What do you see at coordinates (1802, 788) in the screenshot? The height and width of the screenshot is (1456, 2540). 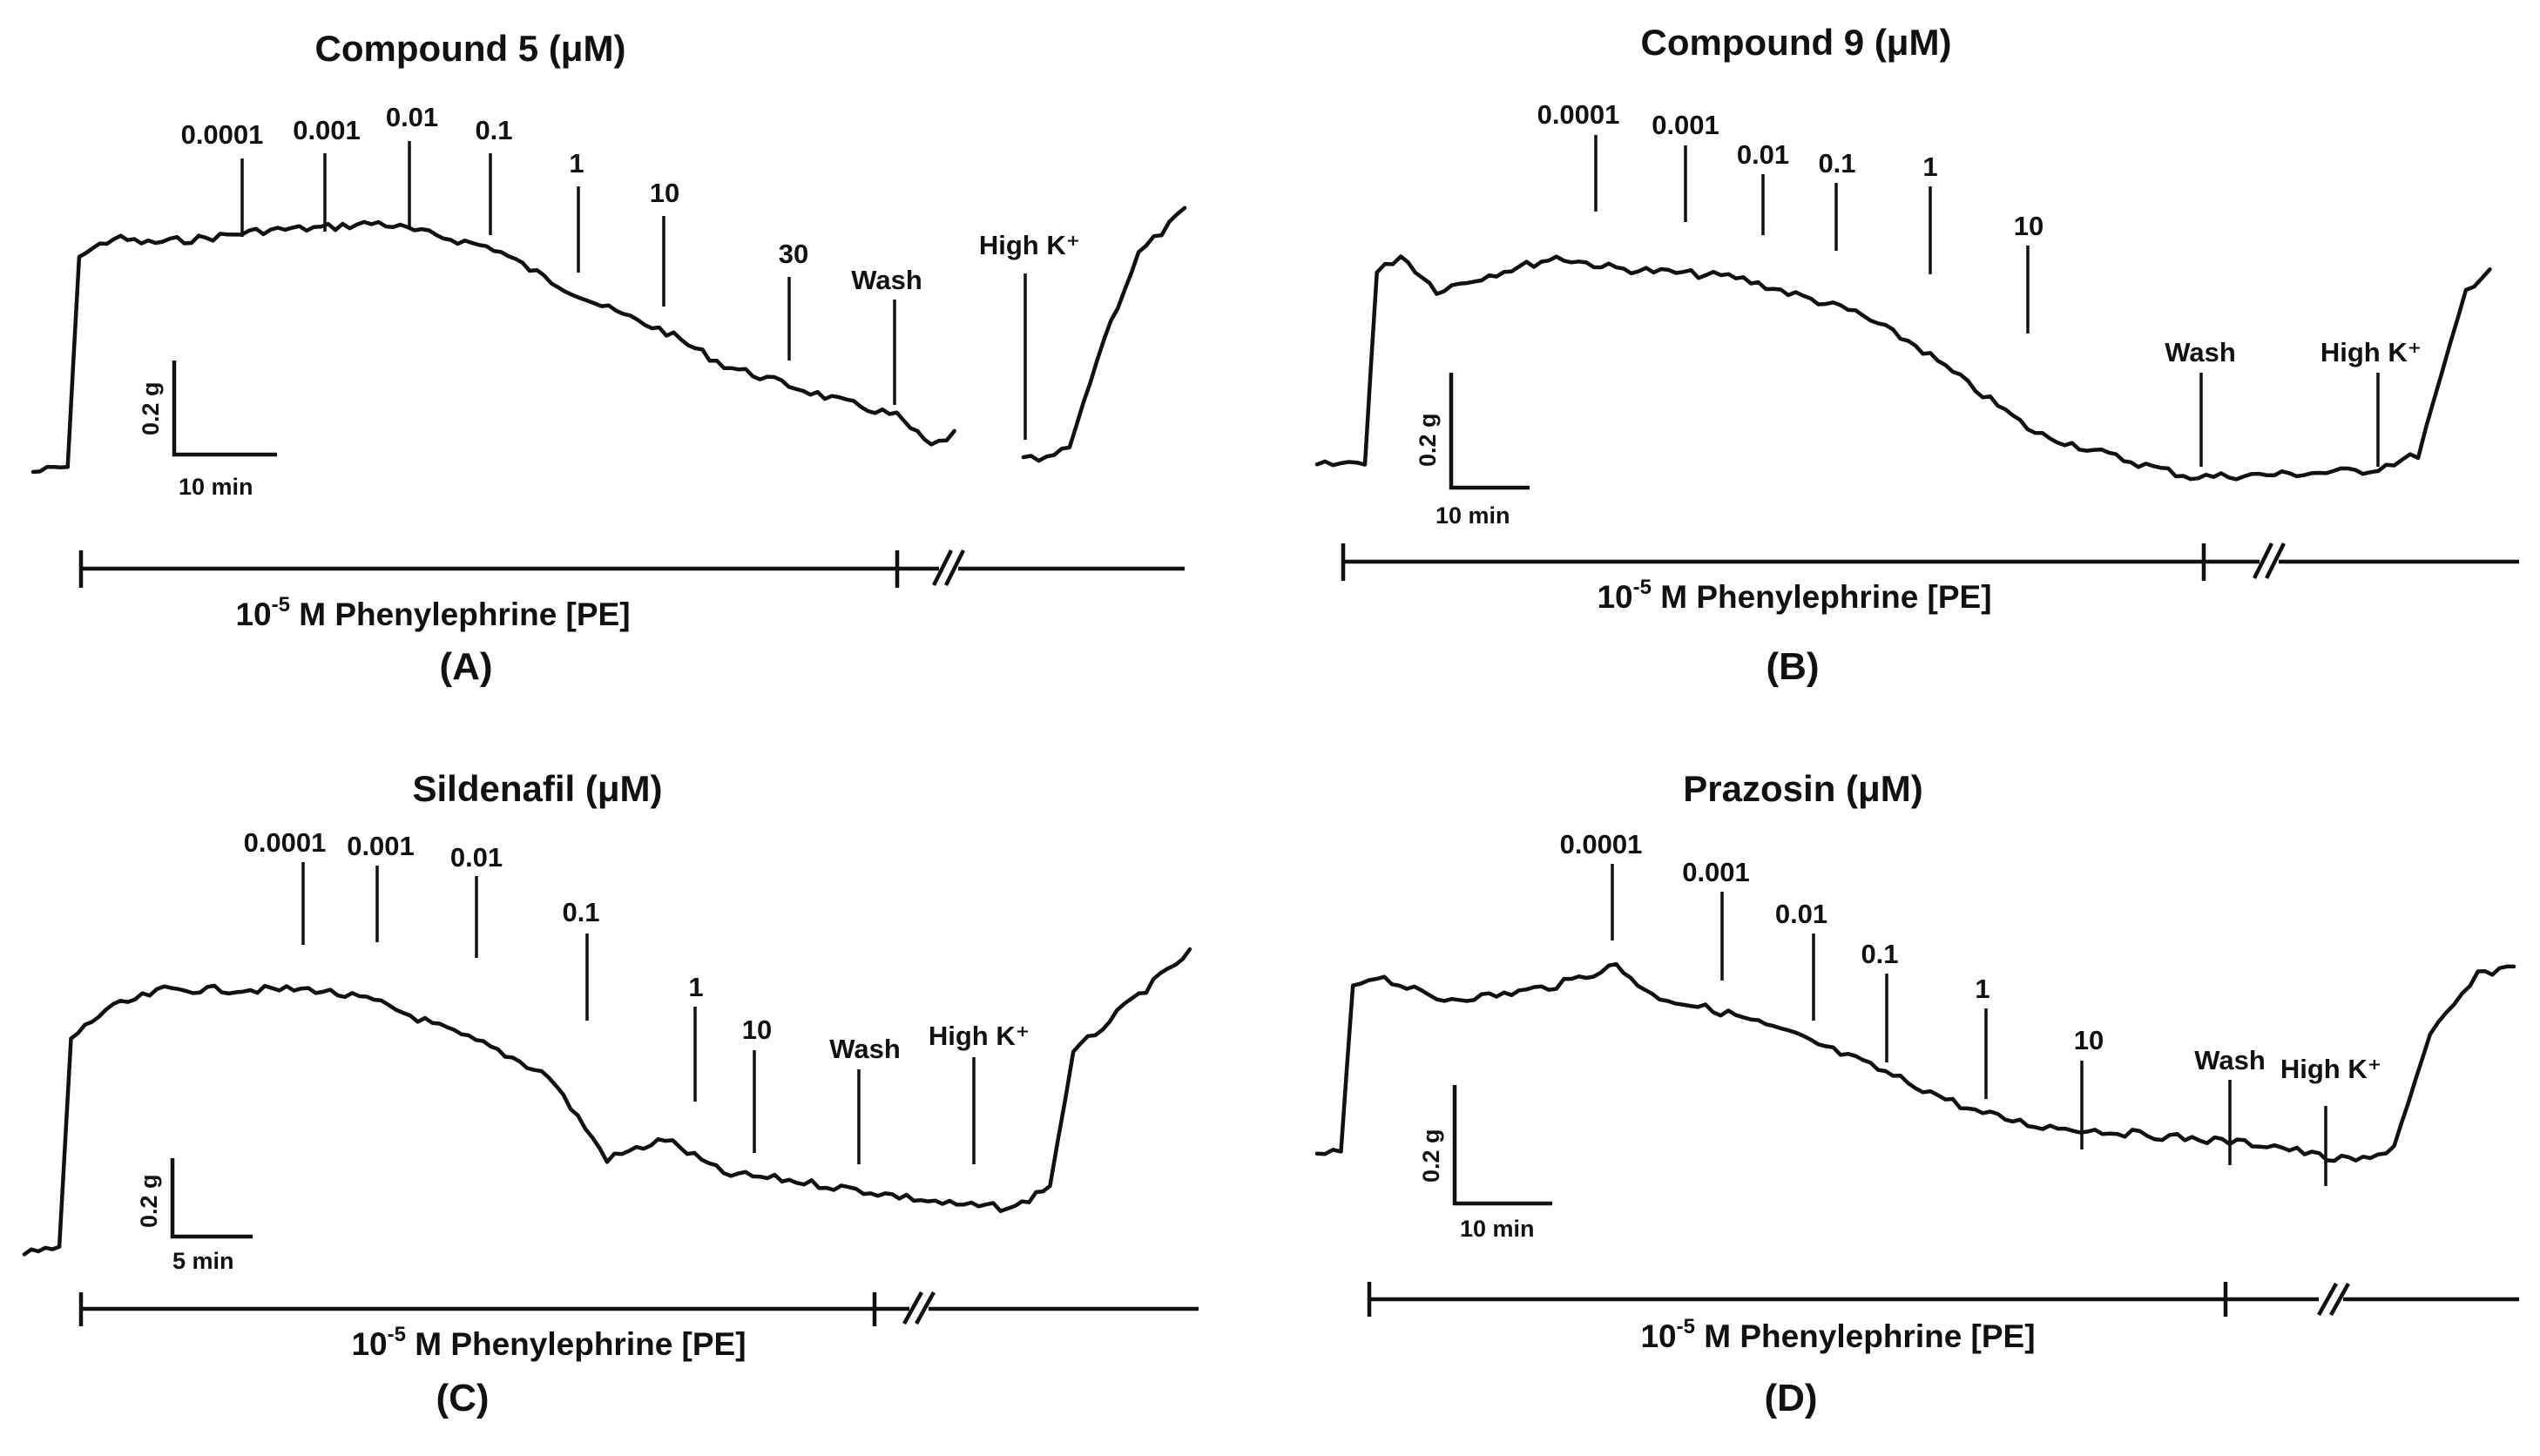 I see `panel-d-title: Prazosin (μM)` at bounding box center [1802, 788].